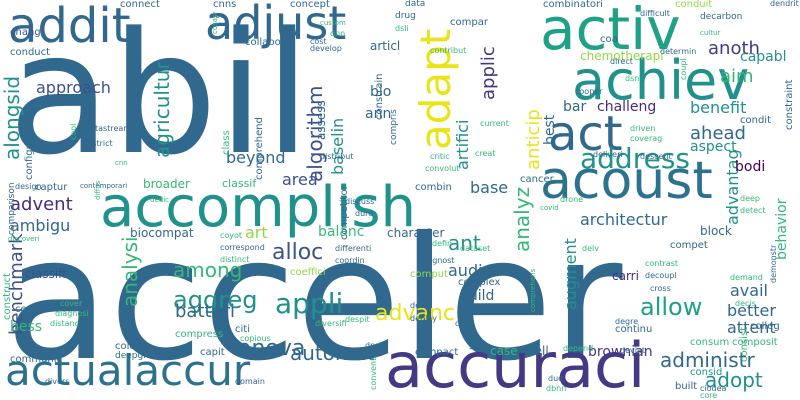 The image size is (800, 400). What do you see at coordinates (437, 260) in the screenshot?
I see `word-diagnost: diagnost` at bounding box center [437, 260].